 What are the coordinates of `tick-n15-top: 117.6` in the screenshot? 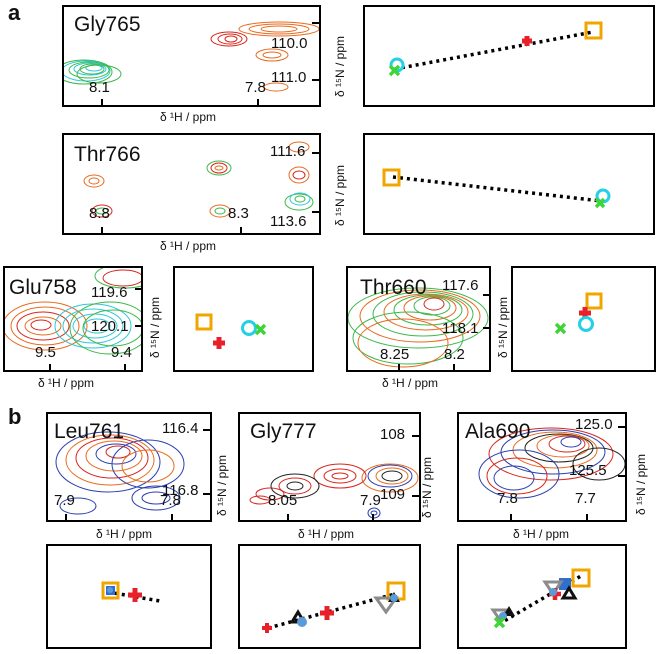 It's located at (460, 285).